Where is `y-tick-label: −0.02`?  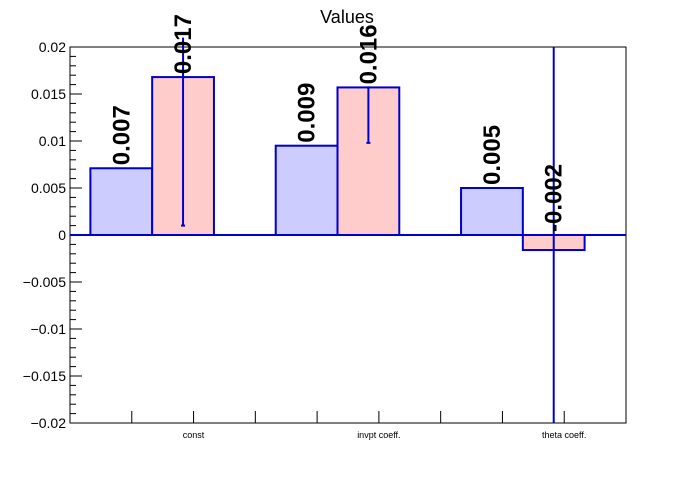
y-tick-label: −0.02 is located at coordinates (49, 423).